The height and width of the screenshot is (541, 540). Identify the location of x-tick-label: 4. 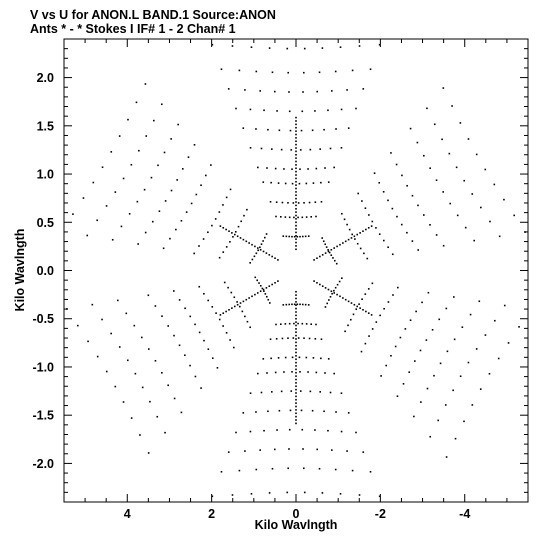
(127, 514).